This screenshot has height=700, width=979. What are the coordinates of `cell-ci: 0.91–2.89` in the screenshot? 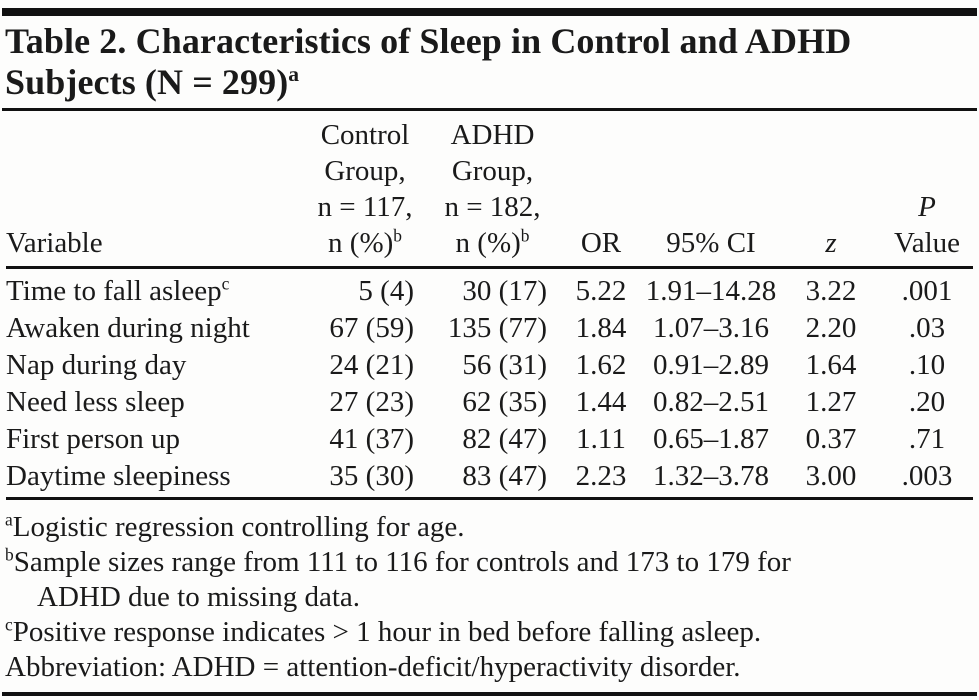 It's located at (711, 365).